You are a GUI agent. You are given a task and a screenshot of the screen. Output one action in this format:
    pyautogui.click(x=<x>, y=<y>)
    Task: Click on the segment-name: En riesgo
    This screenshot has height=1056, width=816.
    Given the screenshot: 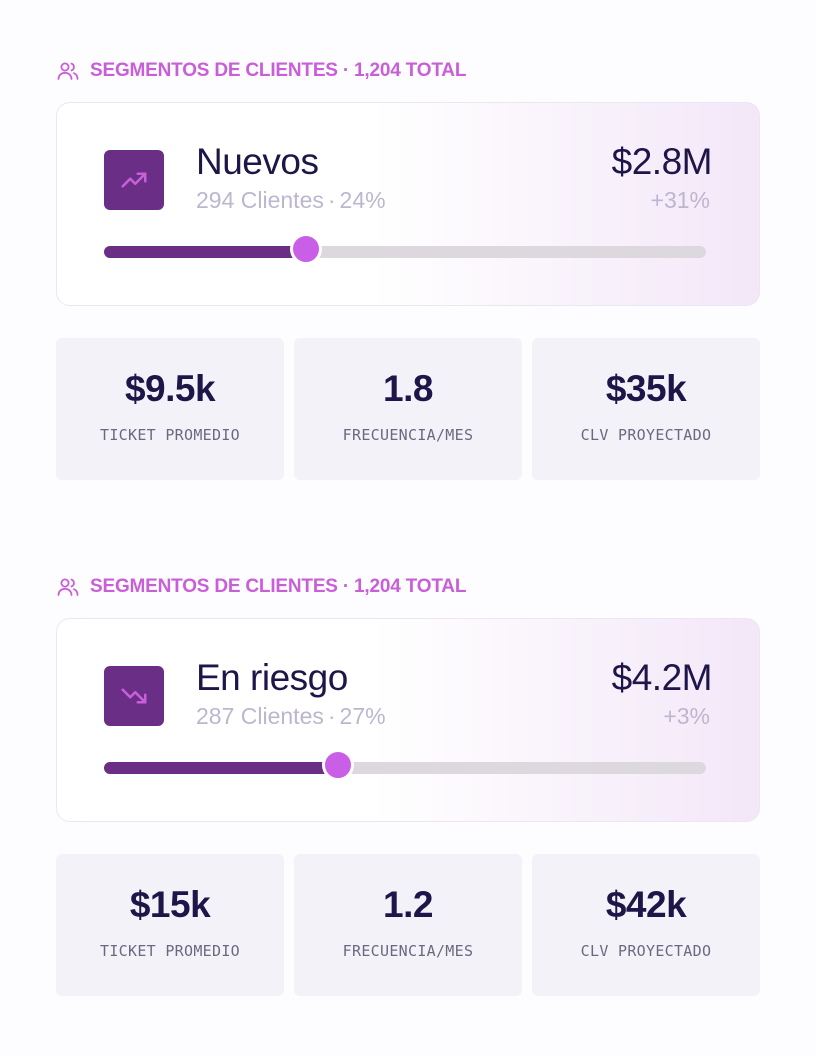 What is the action you would take?
    pyautogui.click(x=272, y=677)
    